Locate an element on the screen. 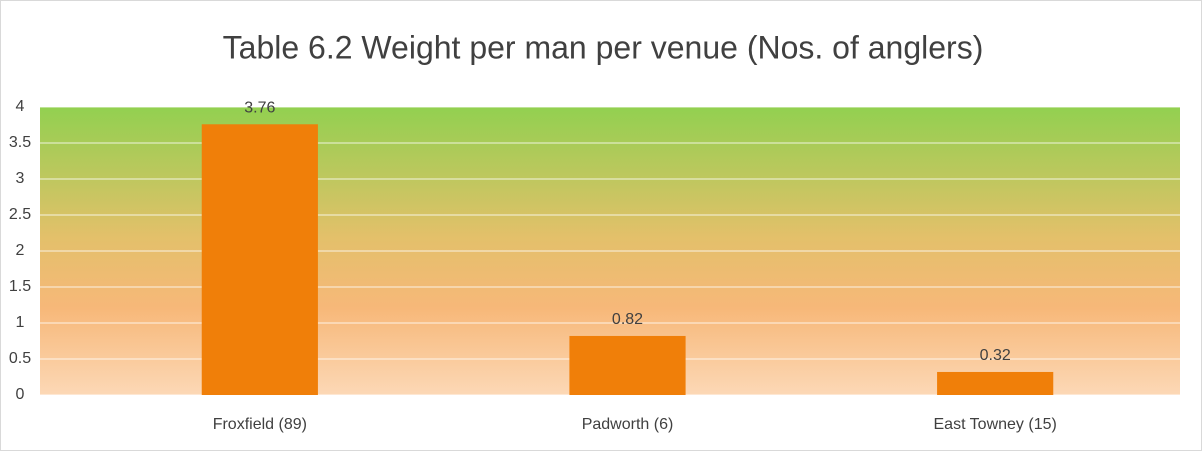 The width and height of the screenshot is (1202, 451). data-label: 0.82 is located at coordinates (627, 319).